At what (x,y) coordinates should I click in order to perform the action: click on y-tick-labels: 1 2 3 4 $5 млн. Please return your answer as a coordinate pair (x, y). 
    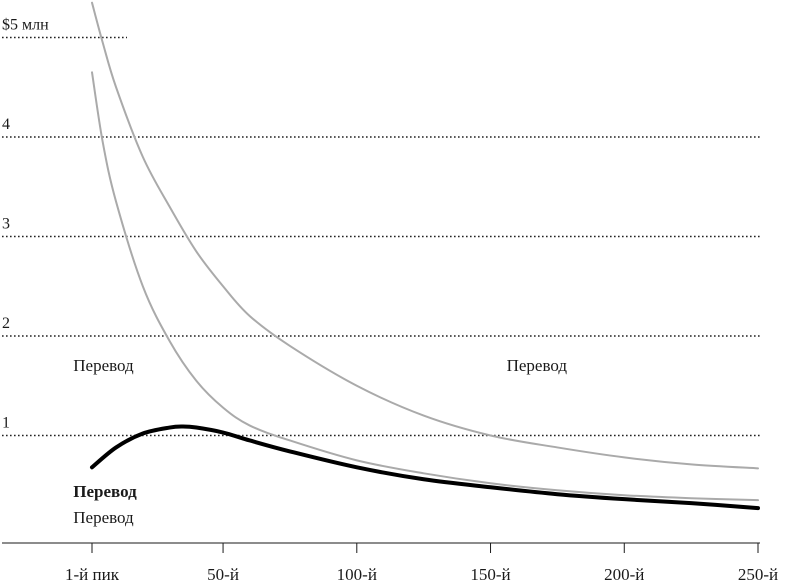
    Looking at the image, I should click on (25, 224).